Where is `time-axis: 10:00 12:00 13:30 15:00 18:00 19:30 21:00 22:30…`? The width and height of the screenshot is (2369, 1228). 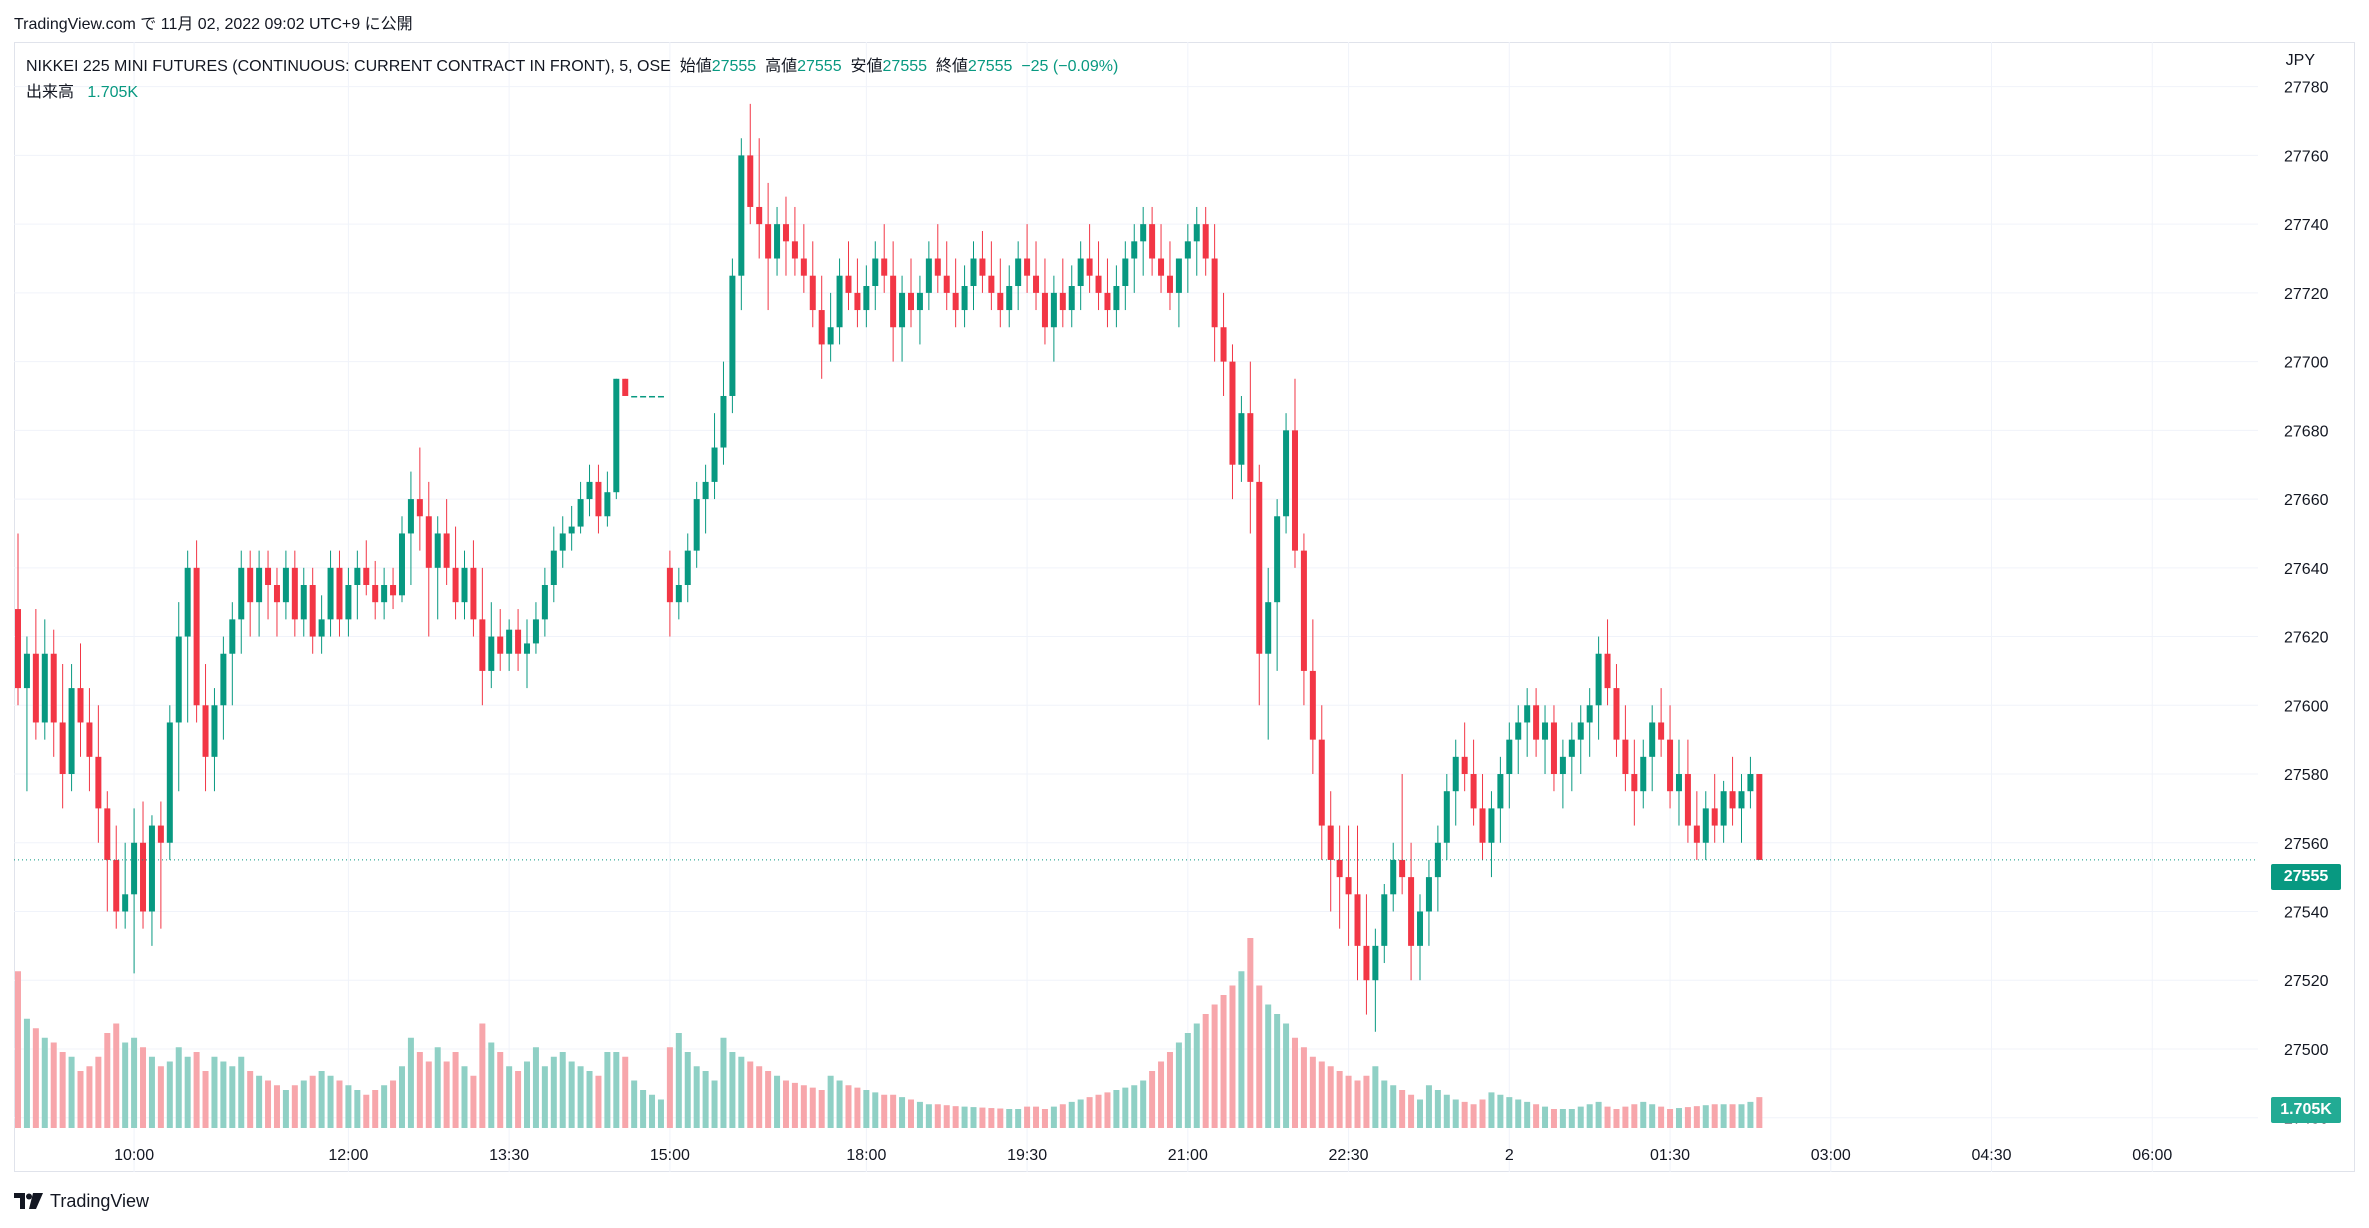
time-axis: 10:00 12:00 13:30 15:00 18:00 19:30 21:00 22:30… is located at coordinates (1143, 1155).